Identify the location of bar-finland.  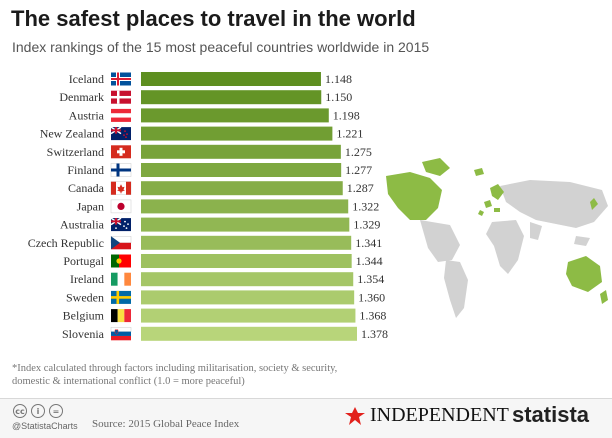
(241, 170).